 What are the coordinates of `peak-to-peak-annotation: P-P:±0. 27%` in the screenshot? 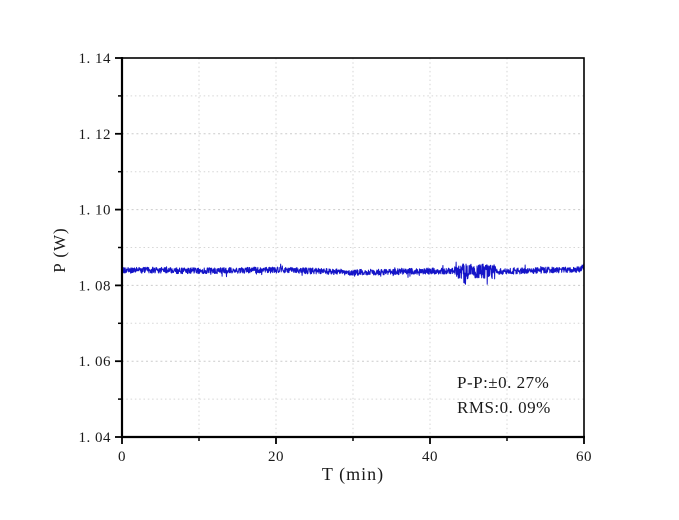 It's located at (503, 382).